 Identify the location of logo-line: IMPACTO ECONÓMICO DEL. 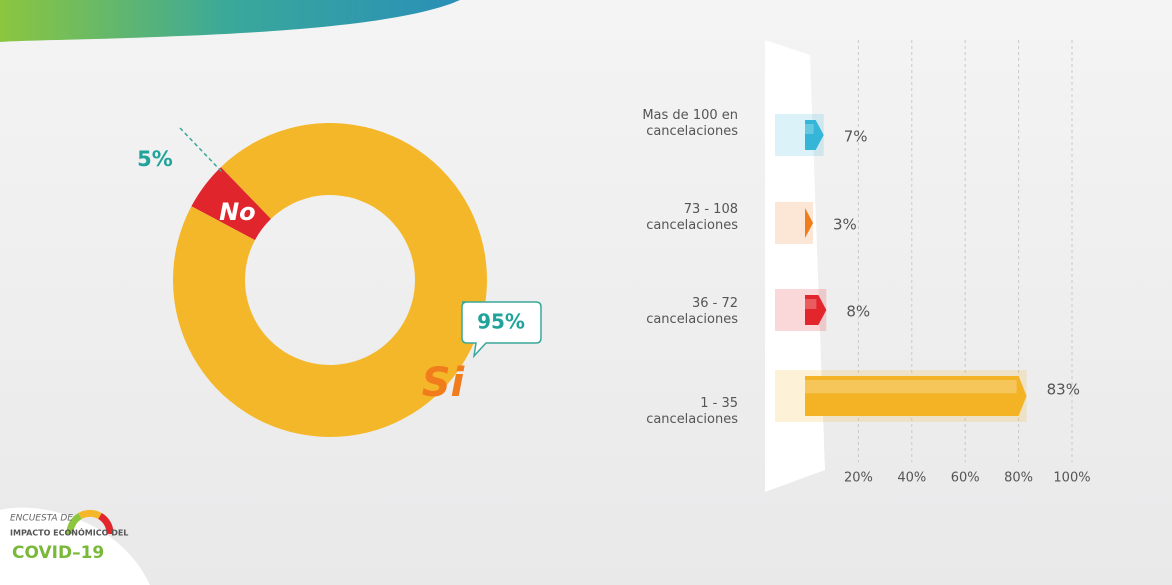
(69, 532).